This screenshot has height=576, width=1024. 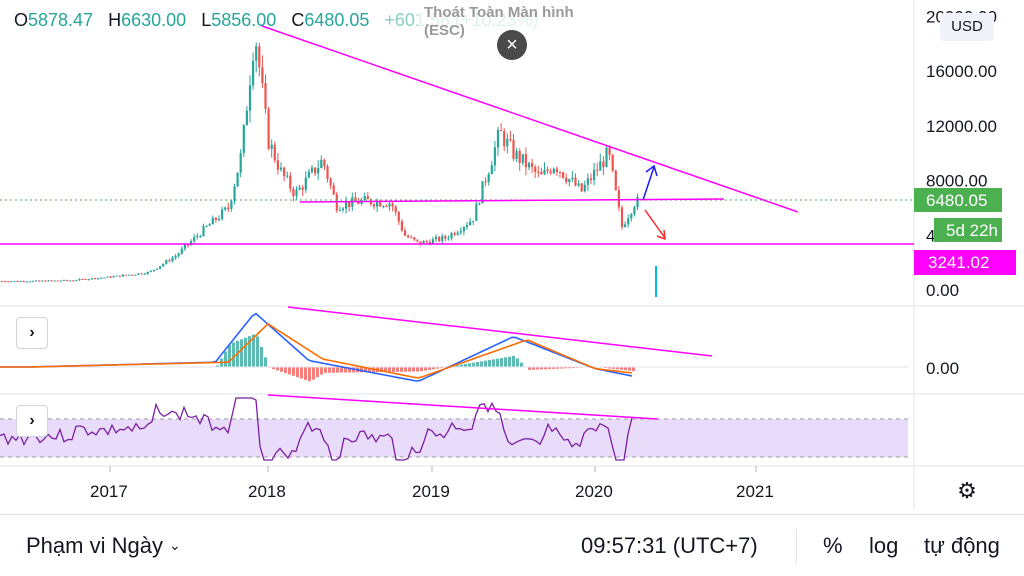 I want to click on gear-icon: ⚙, so click(x=967, y=490).